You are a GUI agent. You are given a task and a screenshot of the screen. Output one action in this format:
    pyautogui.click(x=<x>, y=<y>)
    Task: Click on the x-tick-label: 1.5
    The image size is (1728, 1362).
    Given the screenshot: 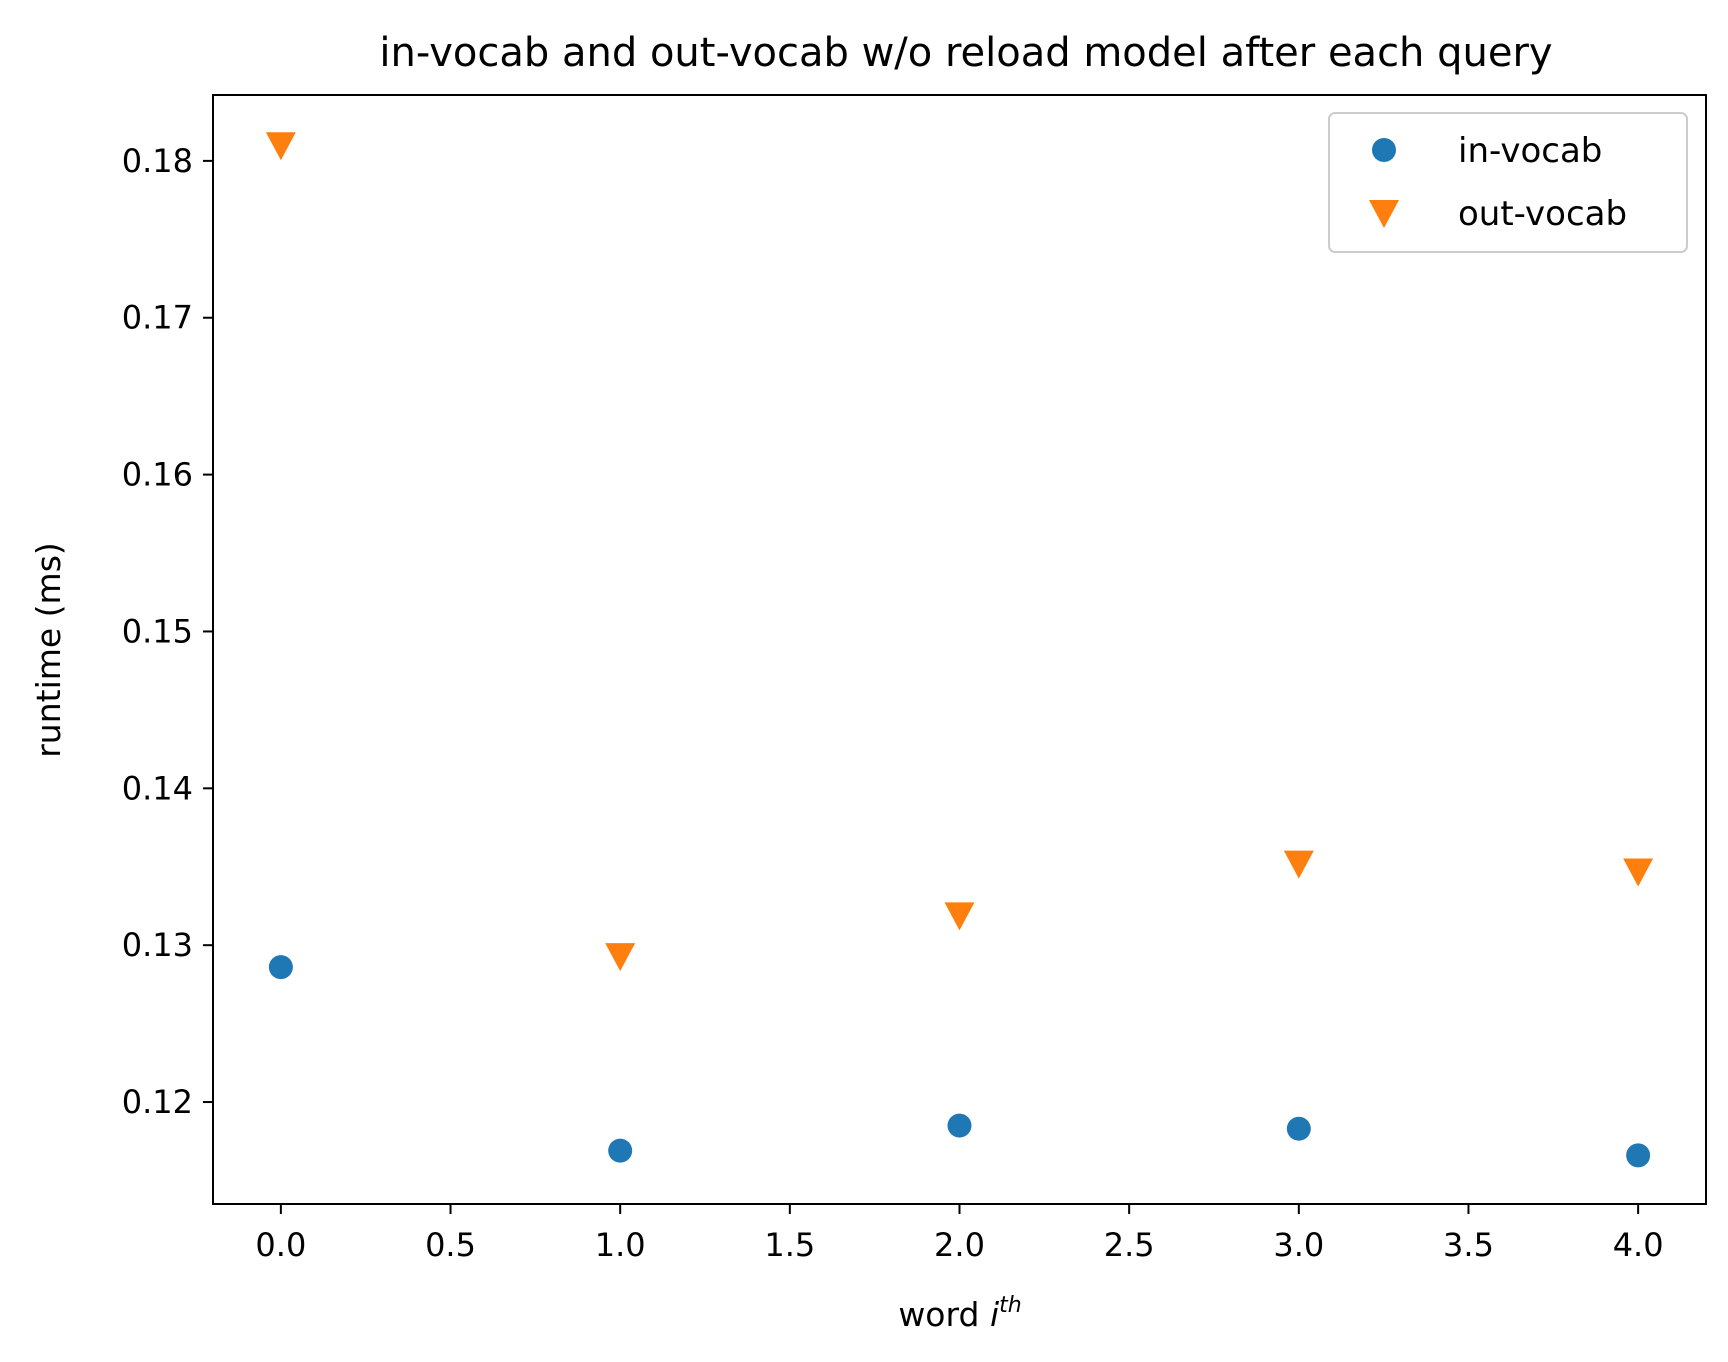 What is the action you would take?
    pyautogui.click(x=789, y=1245)
    